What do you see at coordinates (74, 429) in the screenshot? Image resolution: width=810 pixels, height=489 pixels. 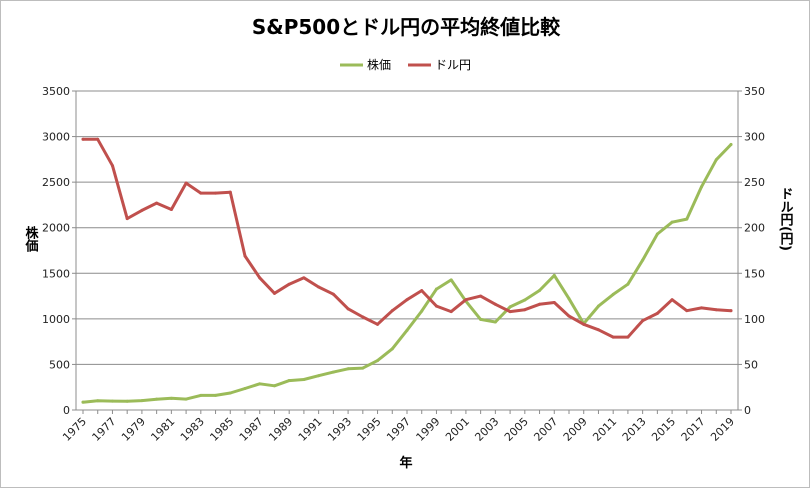 I see `x-tick-label: 1975` at bounding box center [74, 429].